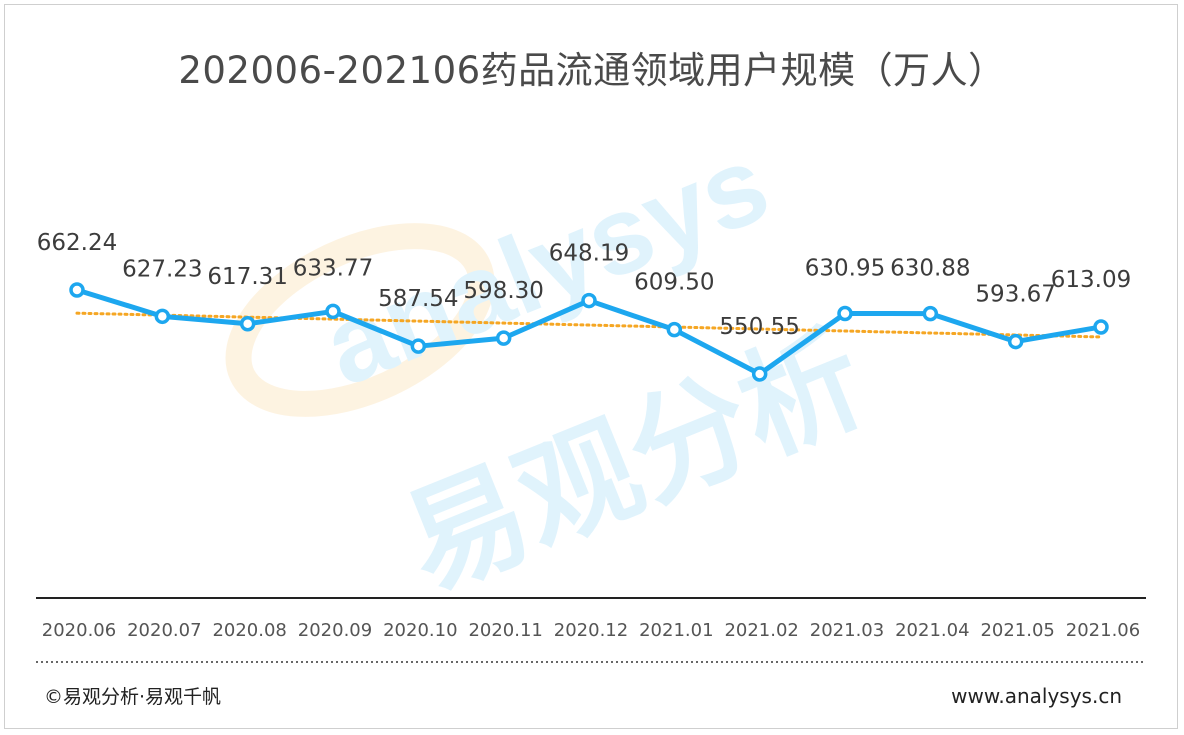 The width and height of the screenshot is (1184, 735). I want to click on data-label: 630.88, so click(930, 269).